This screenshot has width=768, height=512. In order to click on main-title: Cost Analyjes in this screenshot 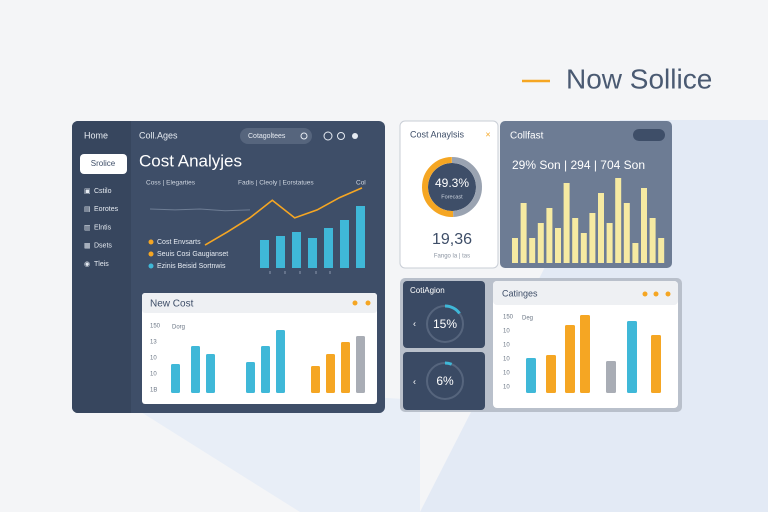, I will do `click(190, 160)`.